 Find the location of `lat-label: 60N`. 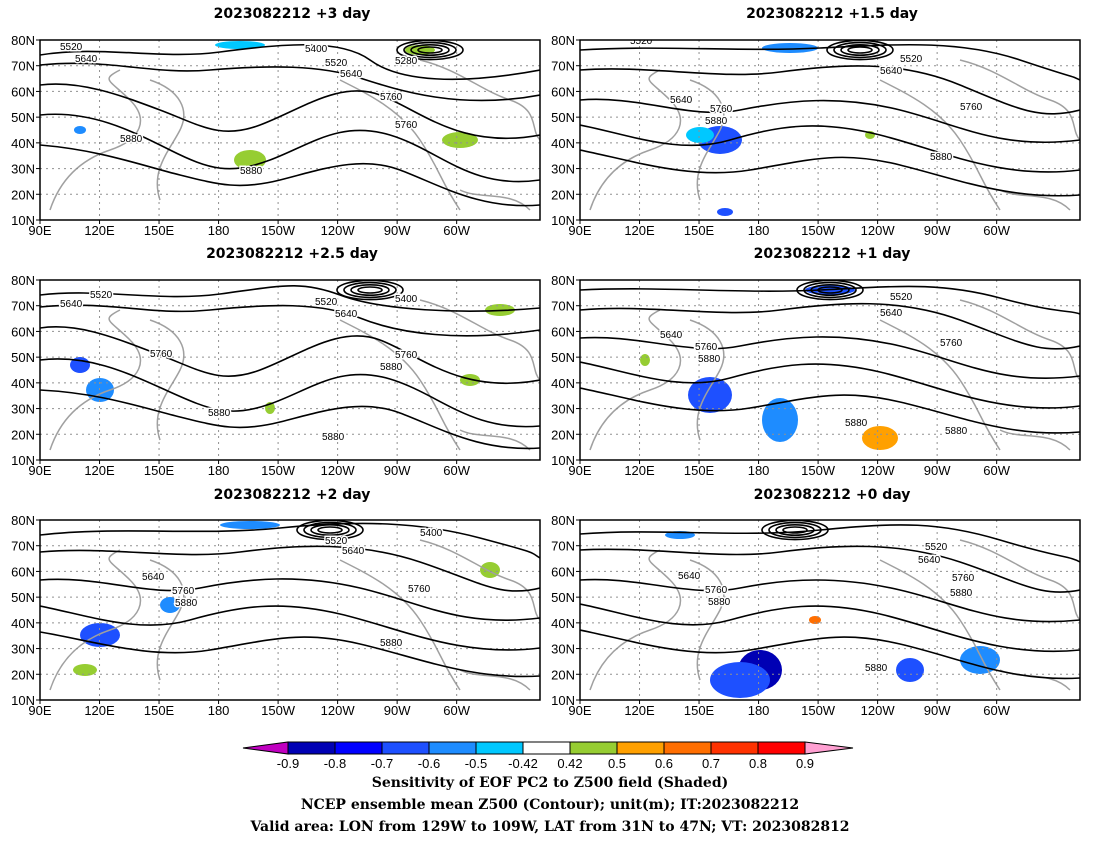

lat-label: 60N is located at coordinates (563, 571).